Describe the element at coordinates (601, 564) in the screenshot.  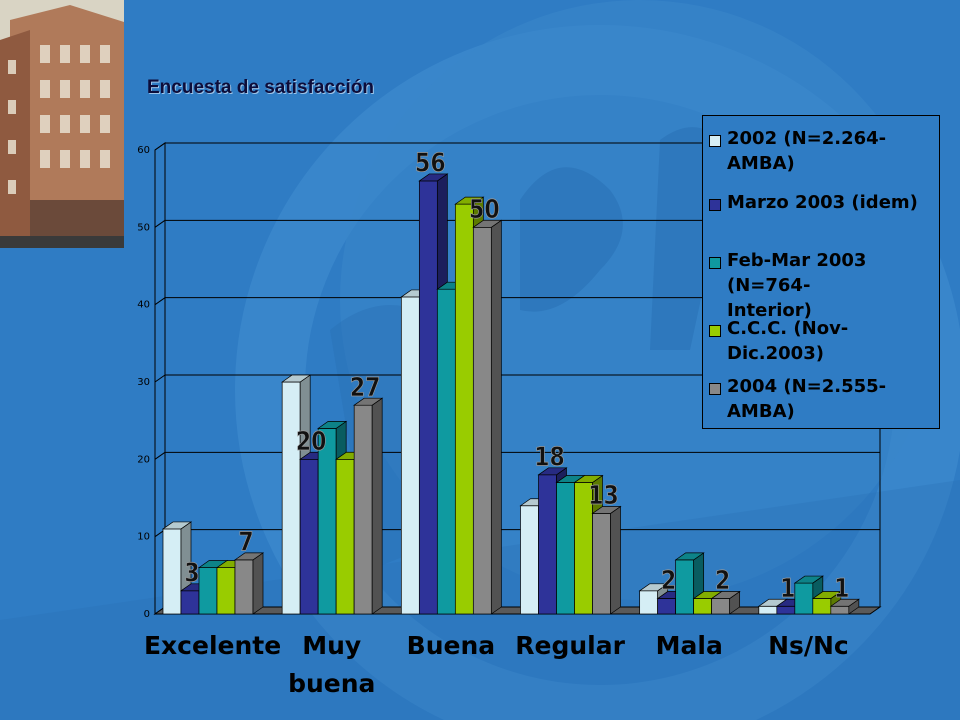
I see `bar-regular-s5` at that location.